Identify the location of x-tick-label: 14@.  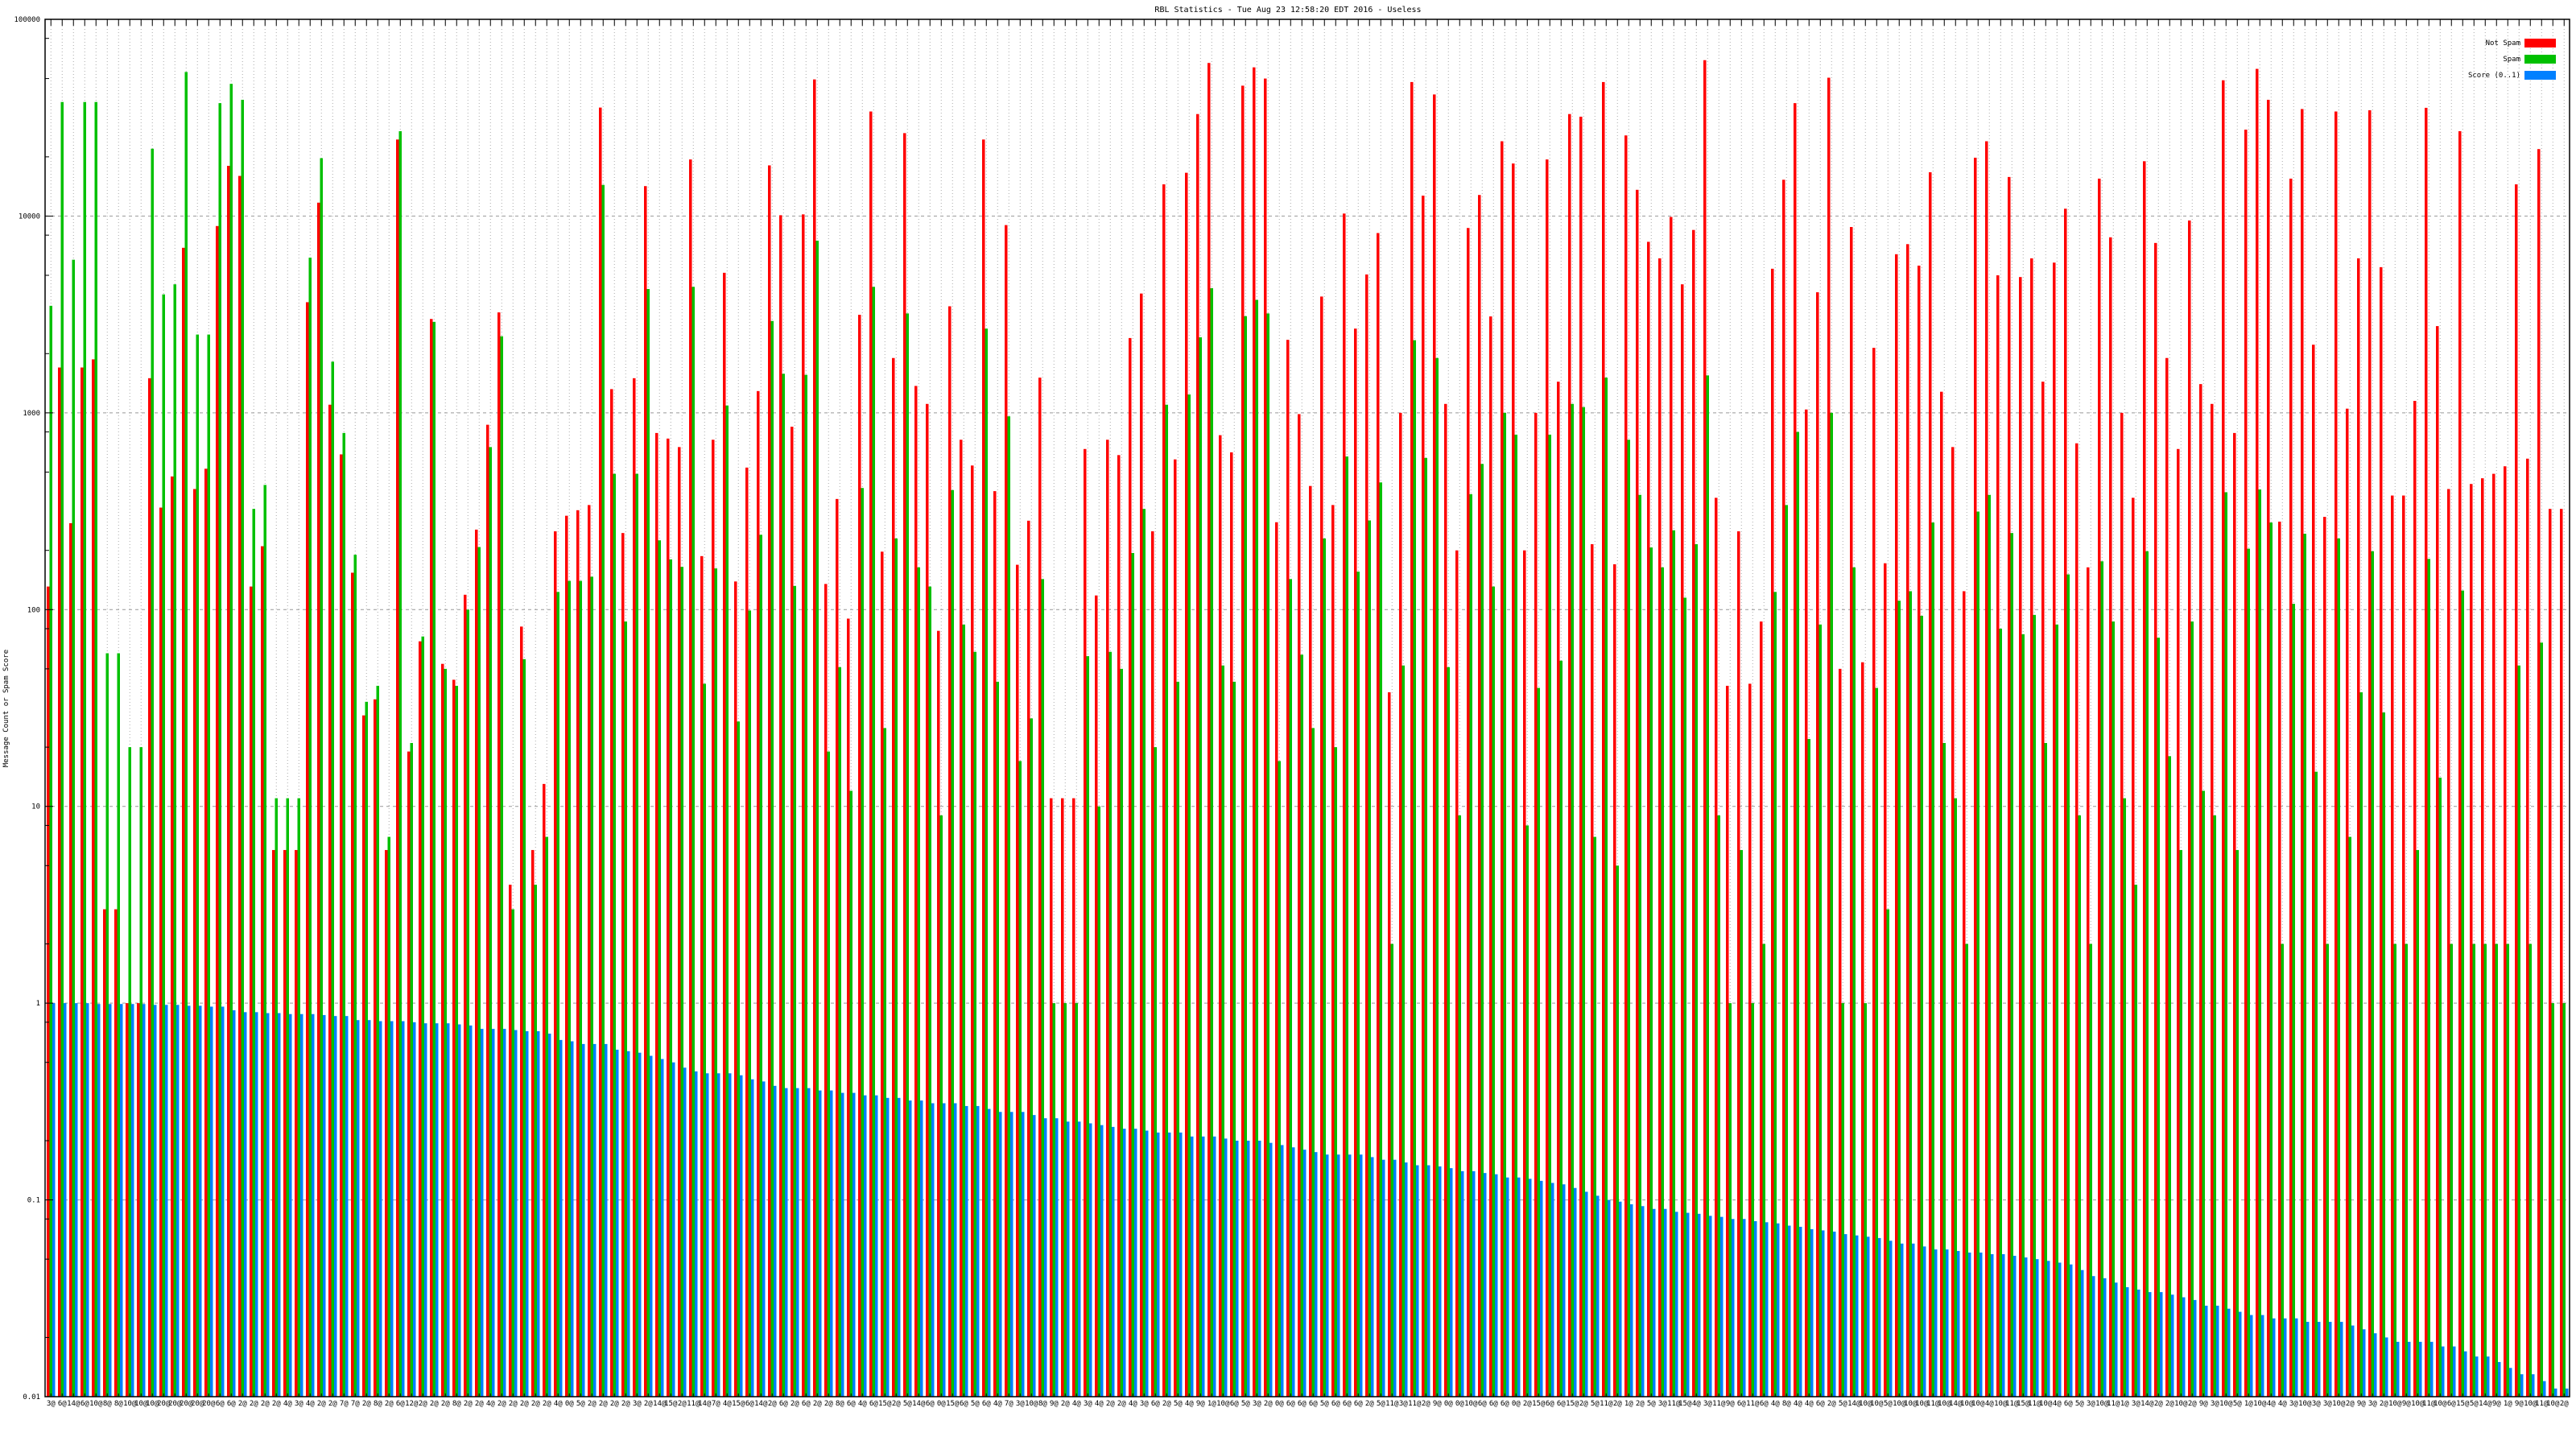
(660, 1404).